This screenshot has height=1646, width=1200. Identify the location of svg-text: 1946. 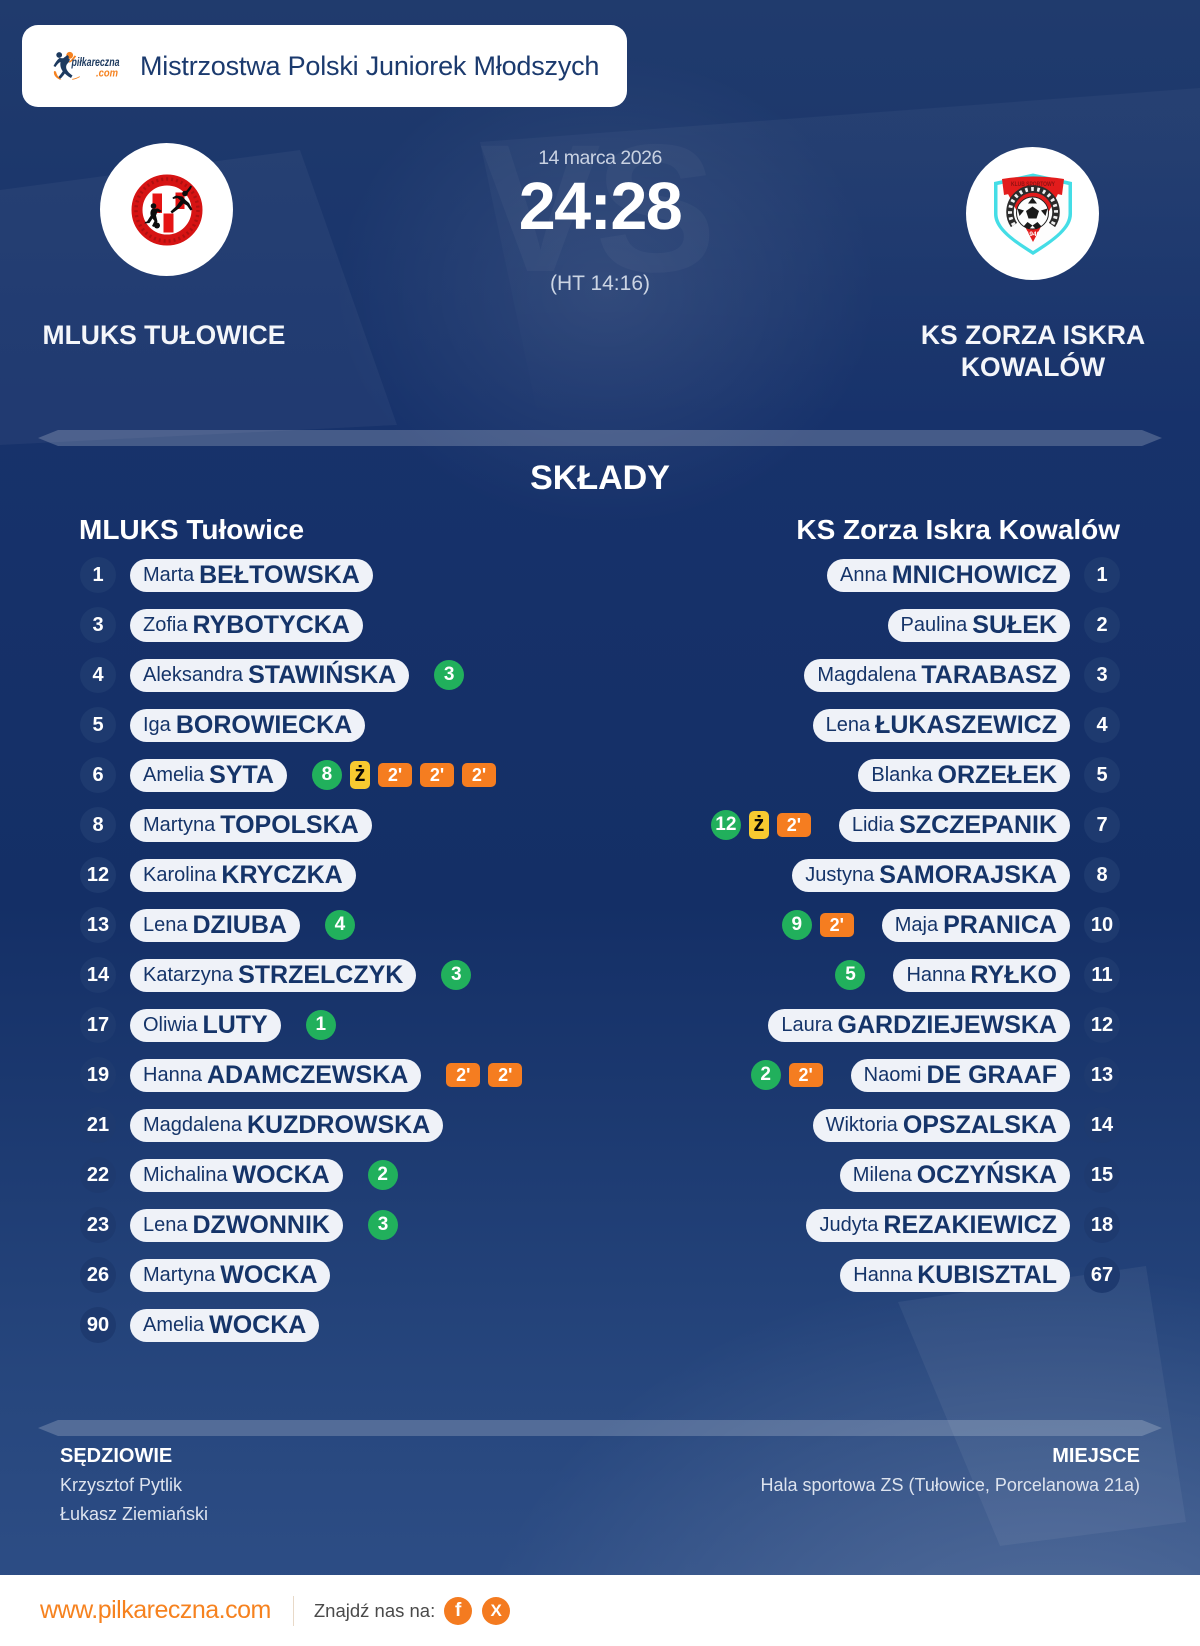
(1032, 234).